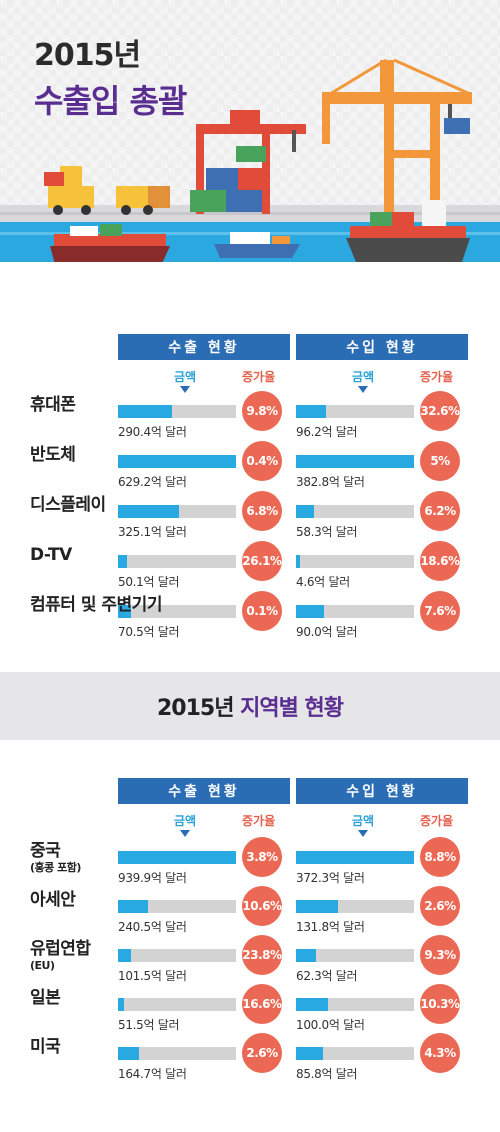 This screenshot has height=1132, width=500. I want to click on amount-value: 90.0억 달러, so click(327, 632).